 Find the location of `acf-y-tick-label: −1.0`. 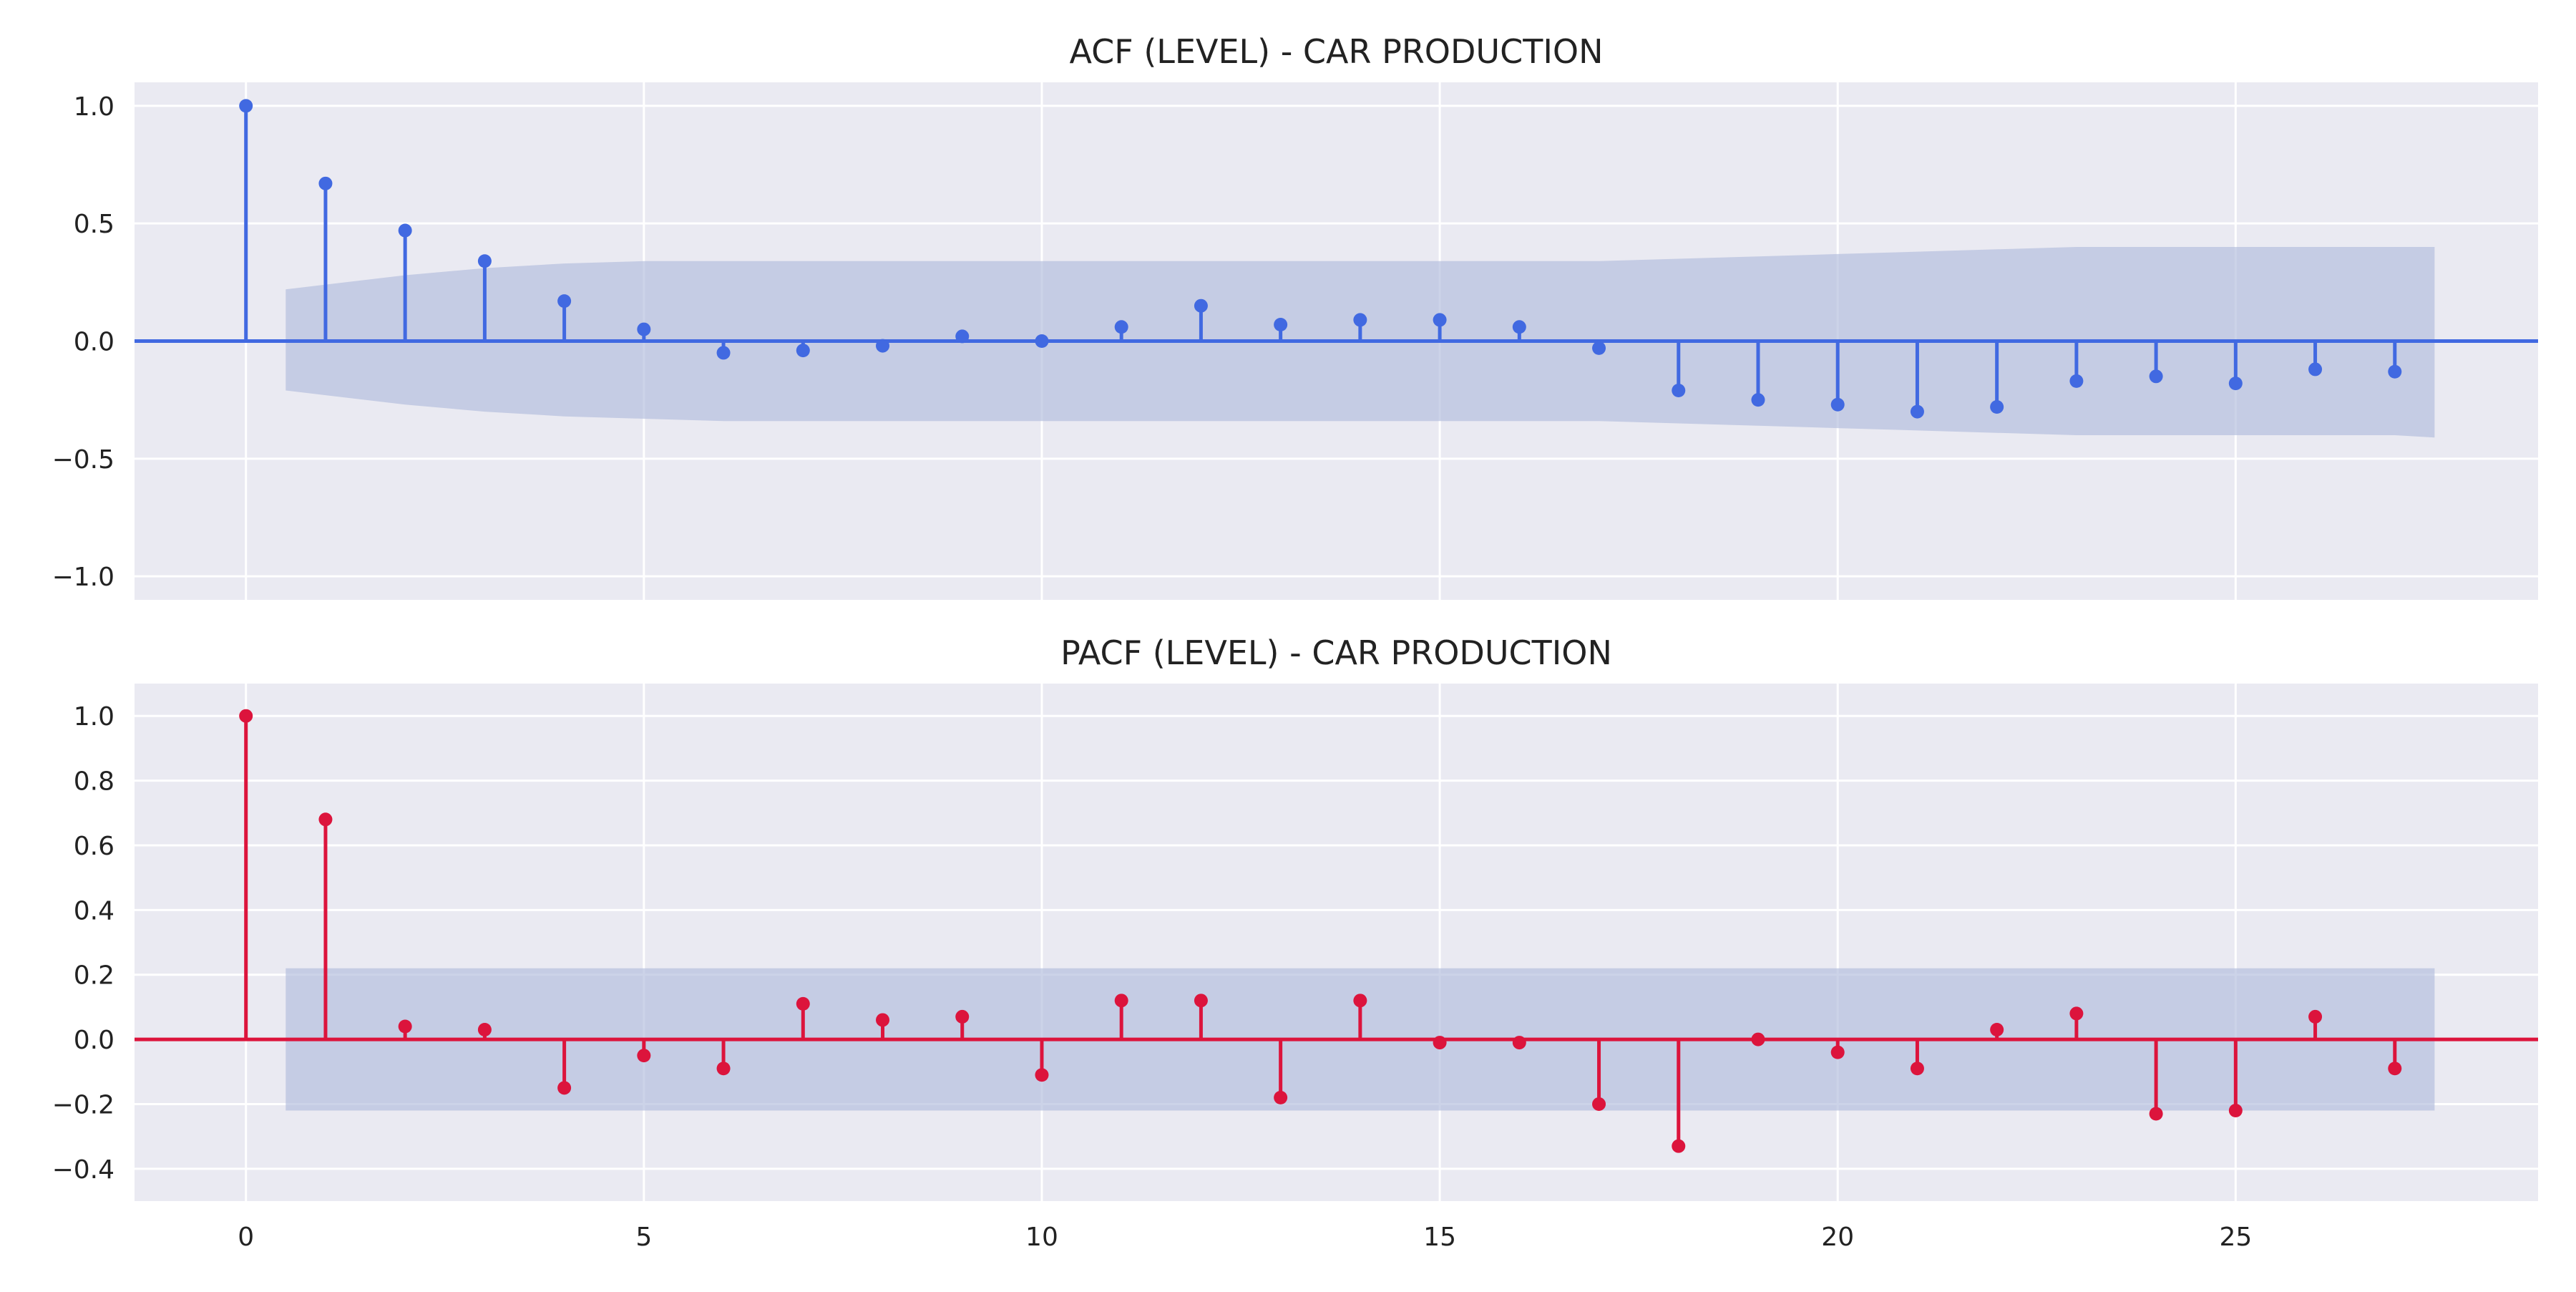

acf-y-tick-label: −1.0 is located at coordinates (83, 577).